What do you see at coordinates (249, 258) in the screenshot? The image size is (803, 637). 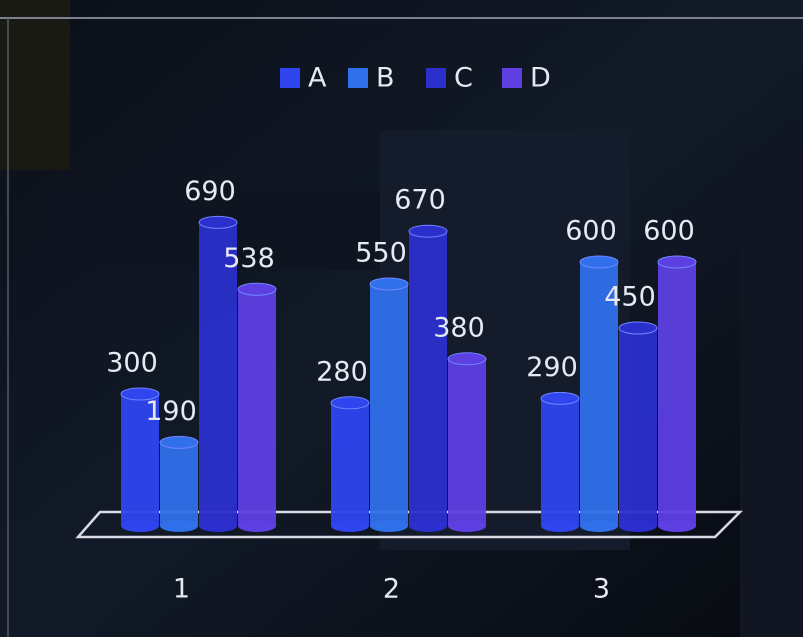 I see `data-label: 538` at bounding box center [249, 258].